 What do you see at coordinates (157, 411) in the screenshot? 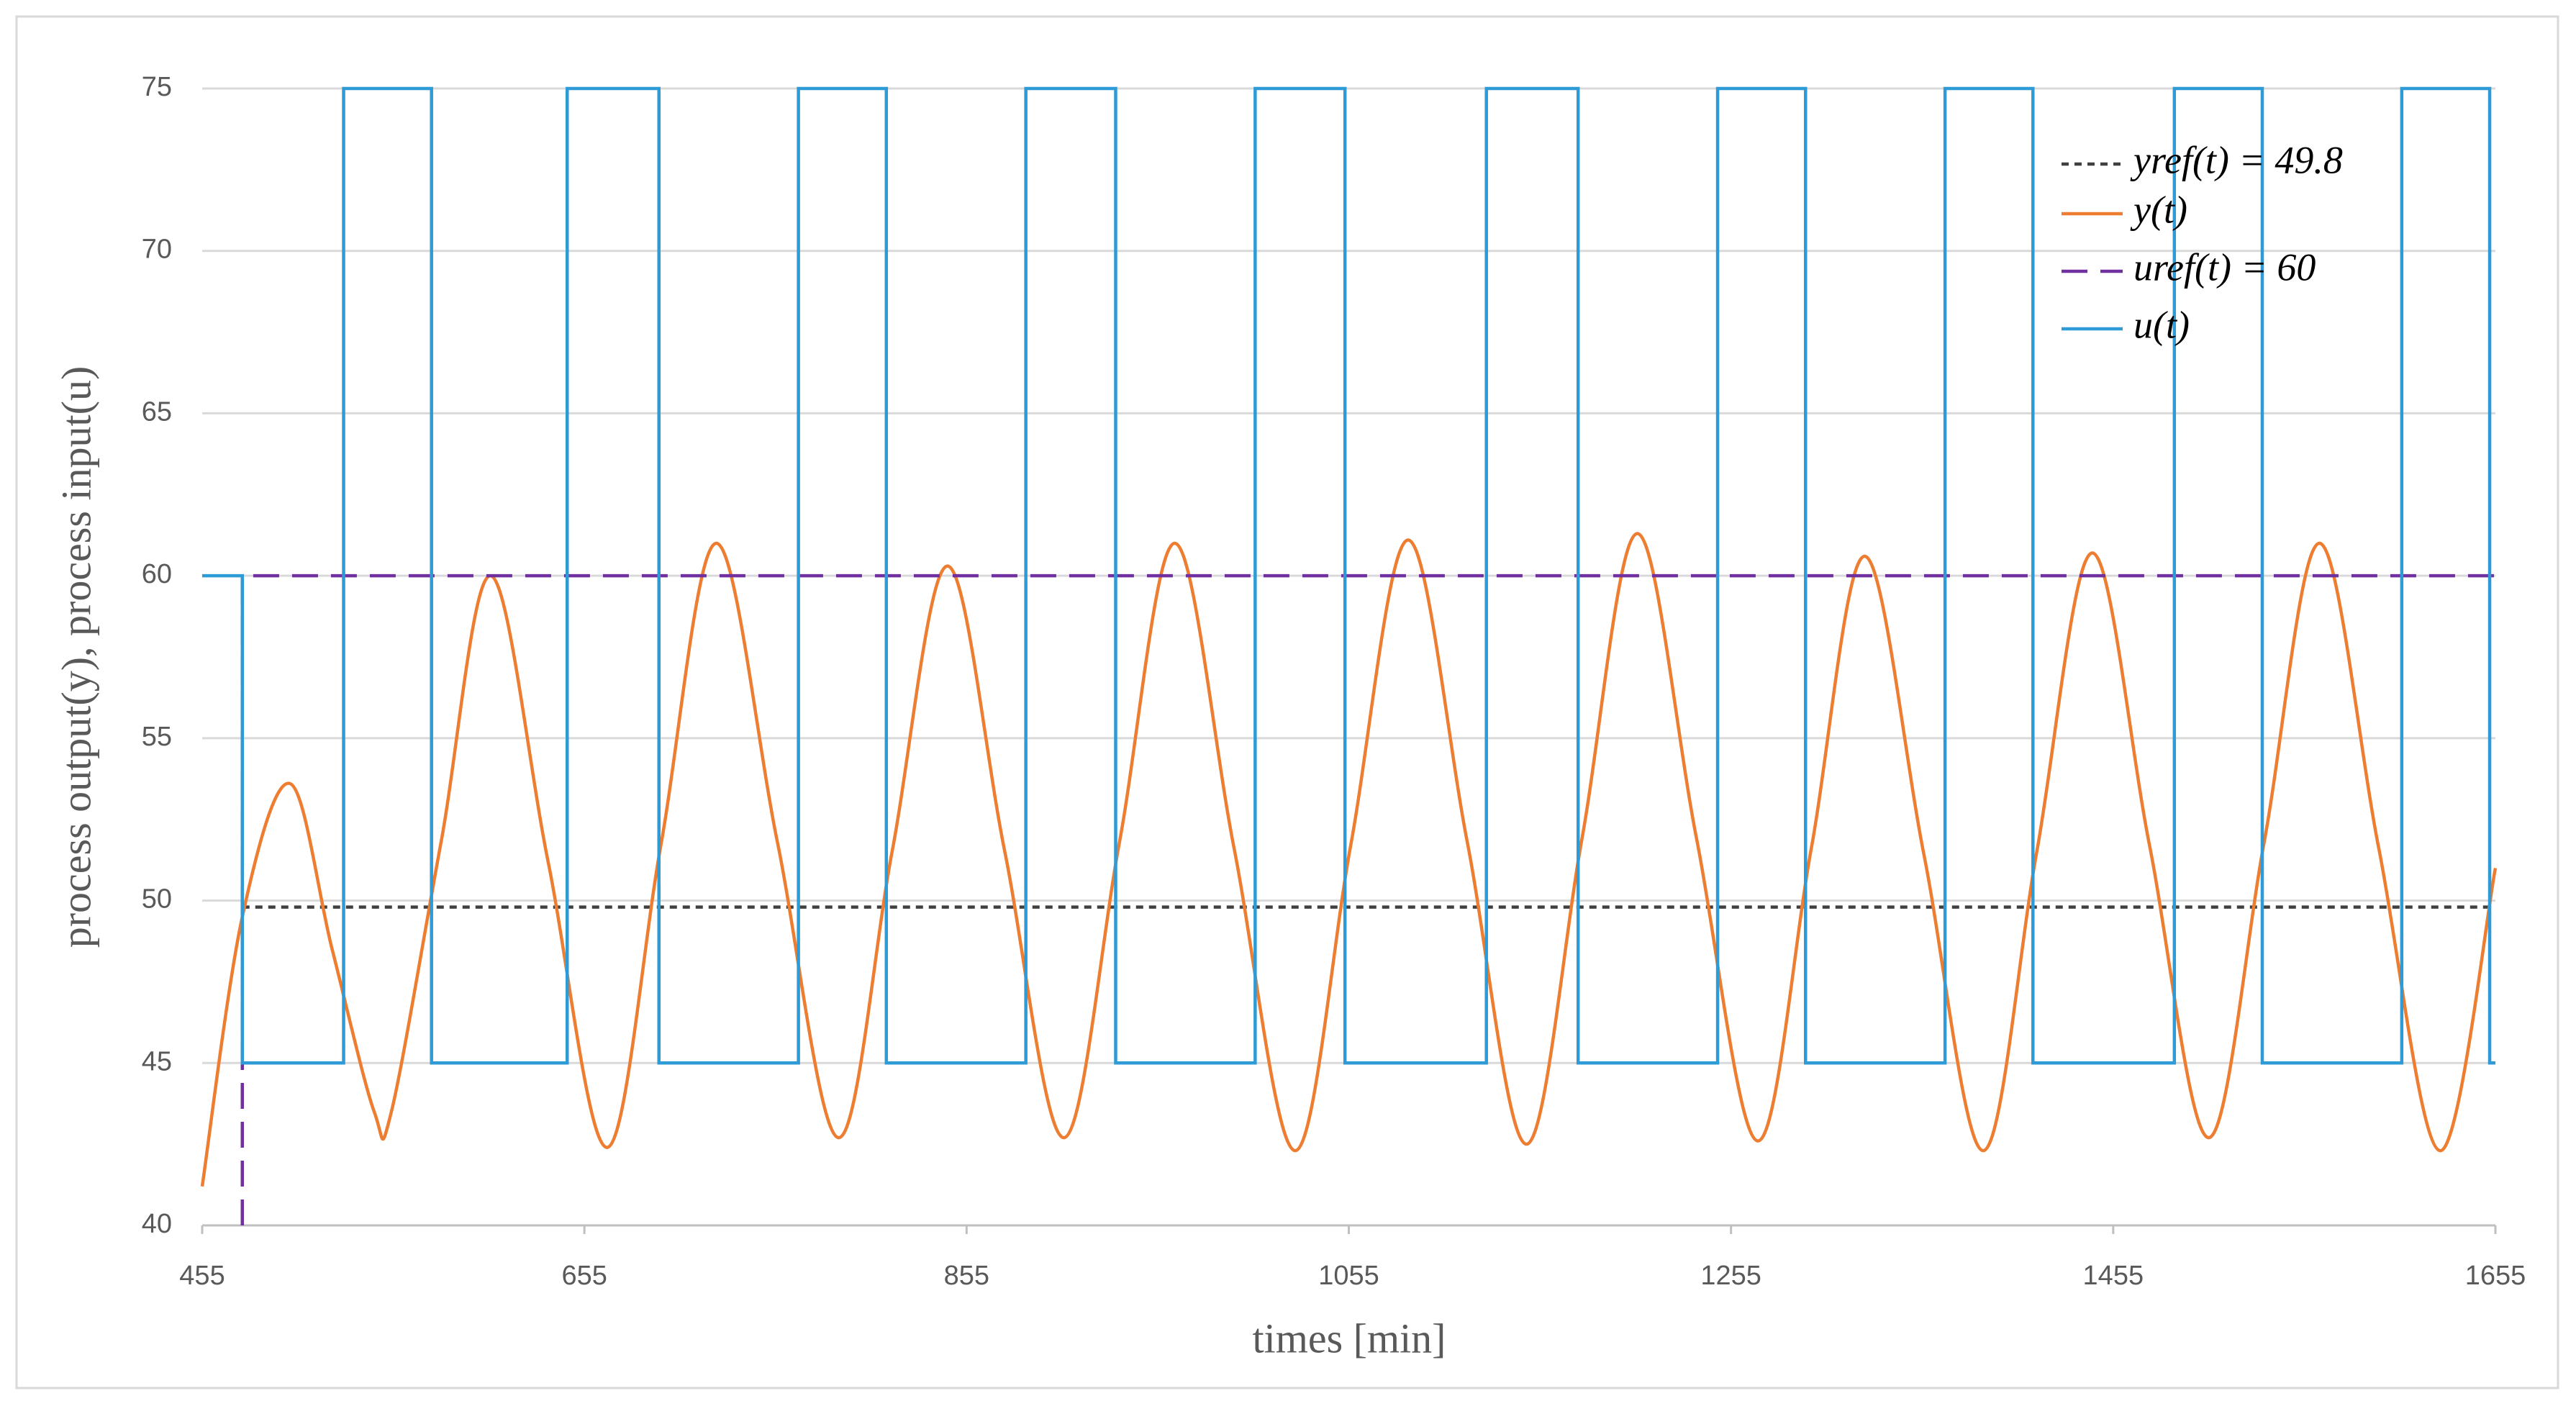
I see `y-tick-label: 65` at bounding box center [157, 411].